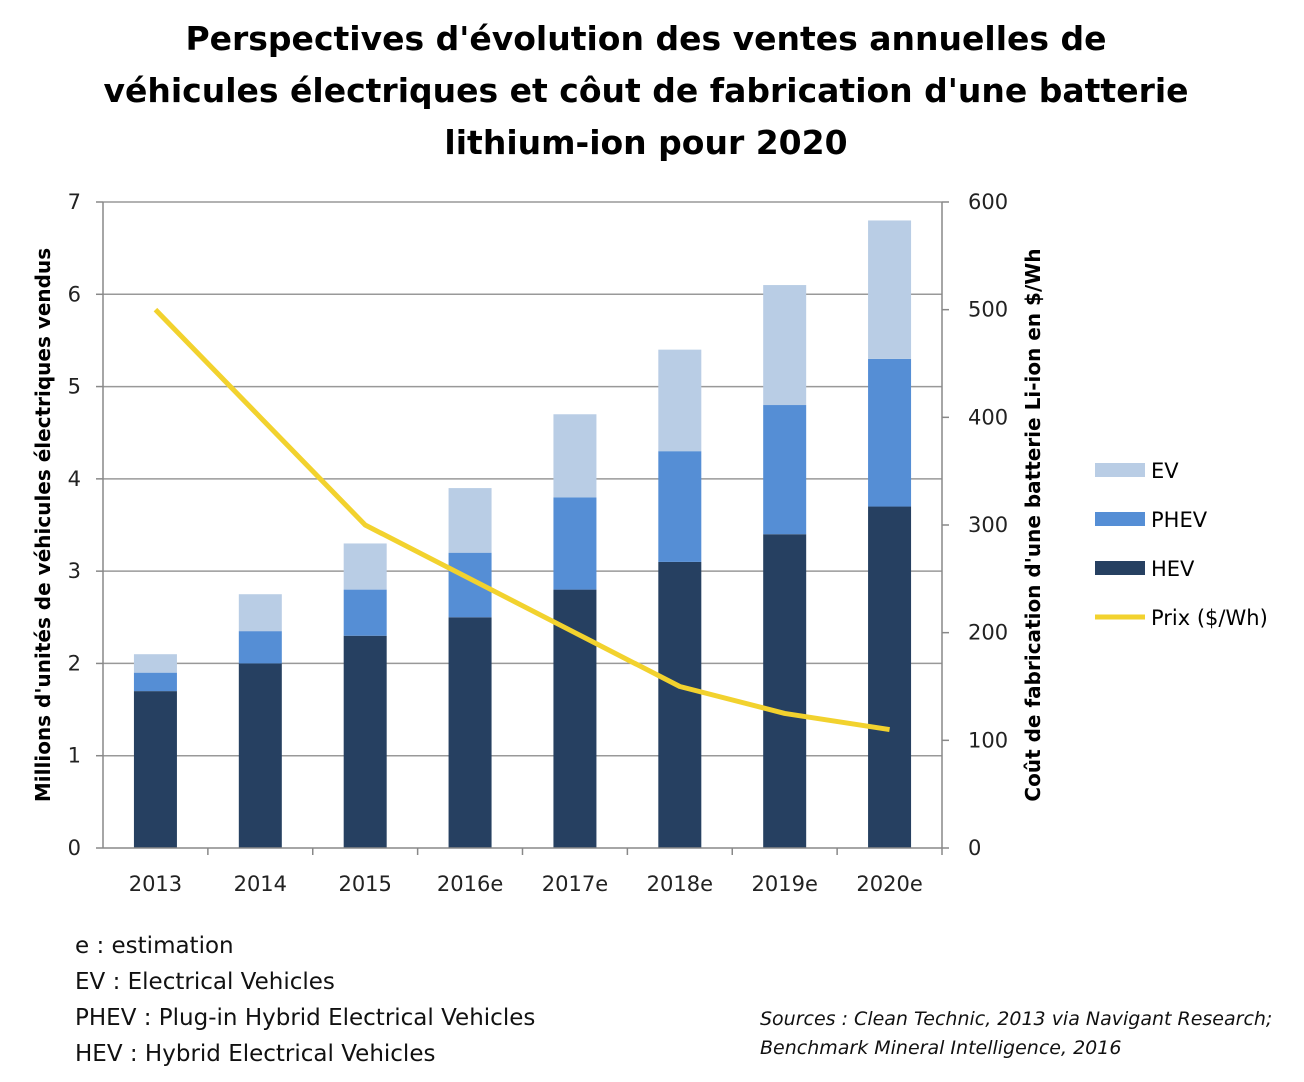 The width and height of the screenshot is (1304, 1082). Describe the element at coordinates (1209, 618) in the screenshot. I see `legend-label: Prix ($/Wh)` at that location.